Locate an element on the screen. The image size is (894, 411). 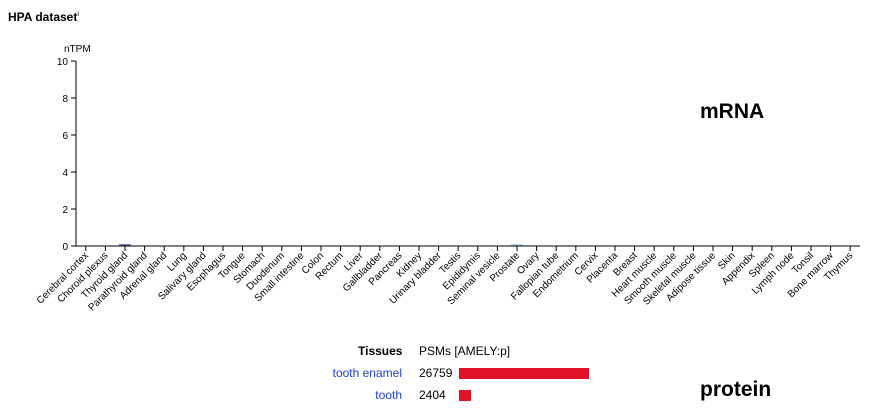
mrna-label: mRNA is located at coordinates (732, 111).